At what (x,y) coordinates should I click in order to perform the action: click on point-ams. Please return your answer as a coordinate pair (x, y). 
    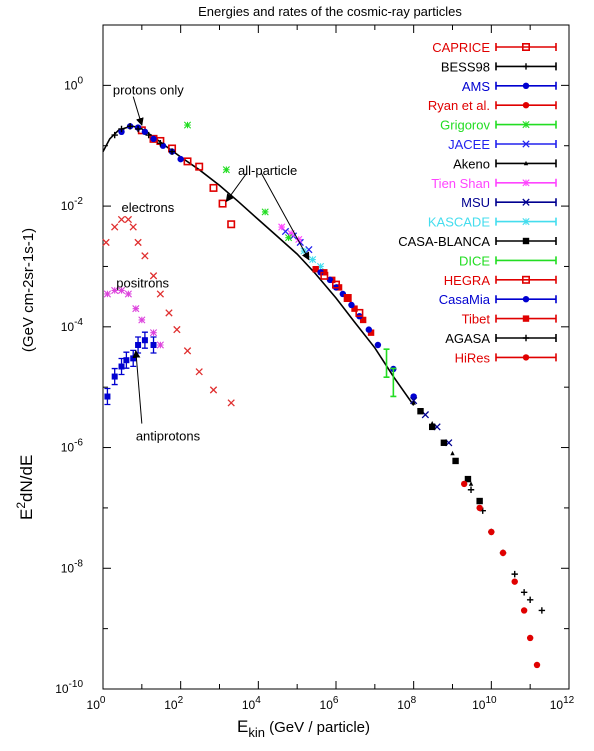
    Looking at the image, I should click on (153, 139).